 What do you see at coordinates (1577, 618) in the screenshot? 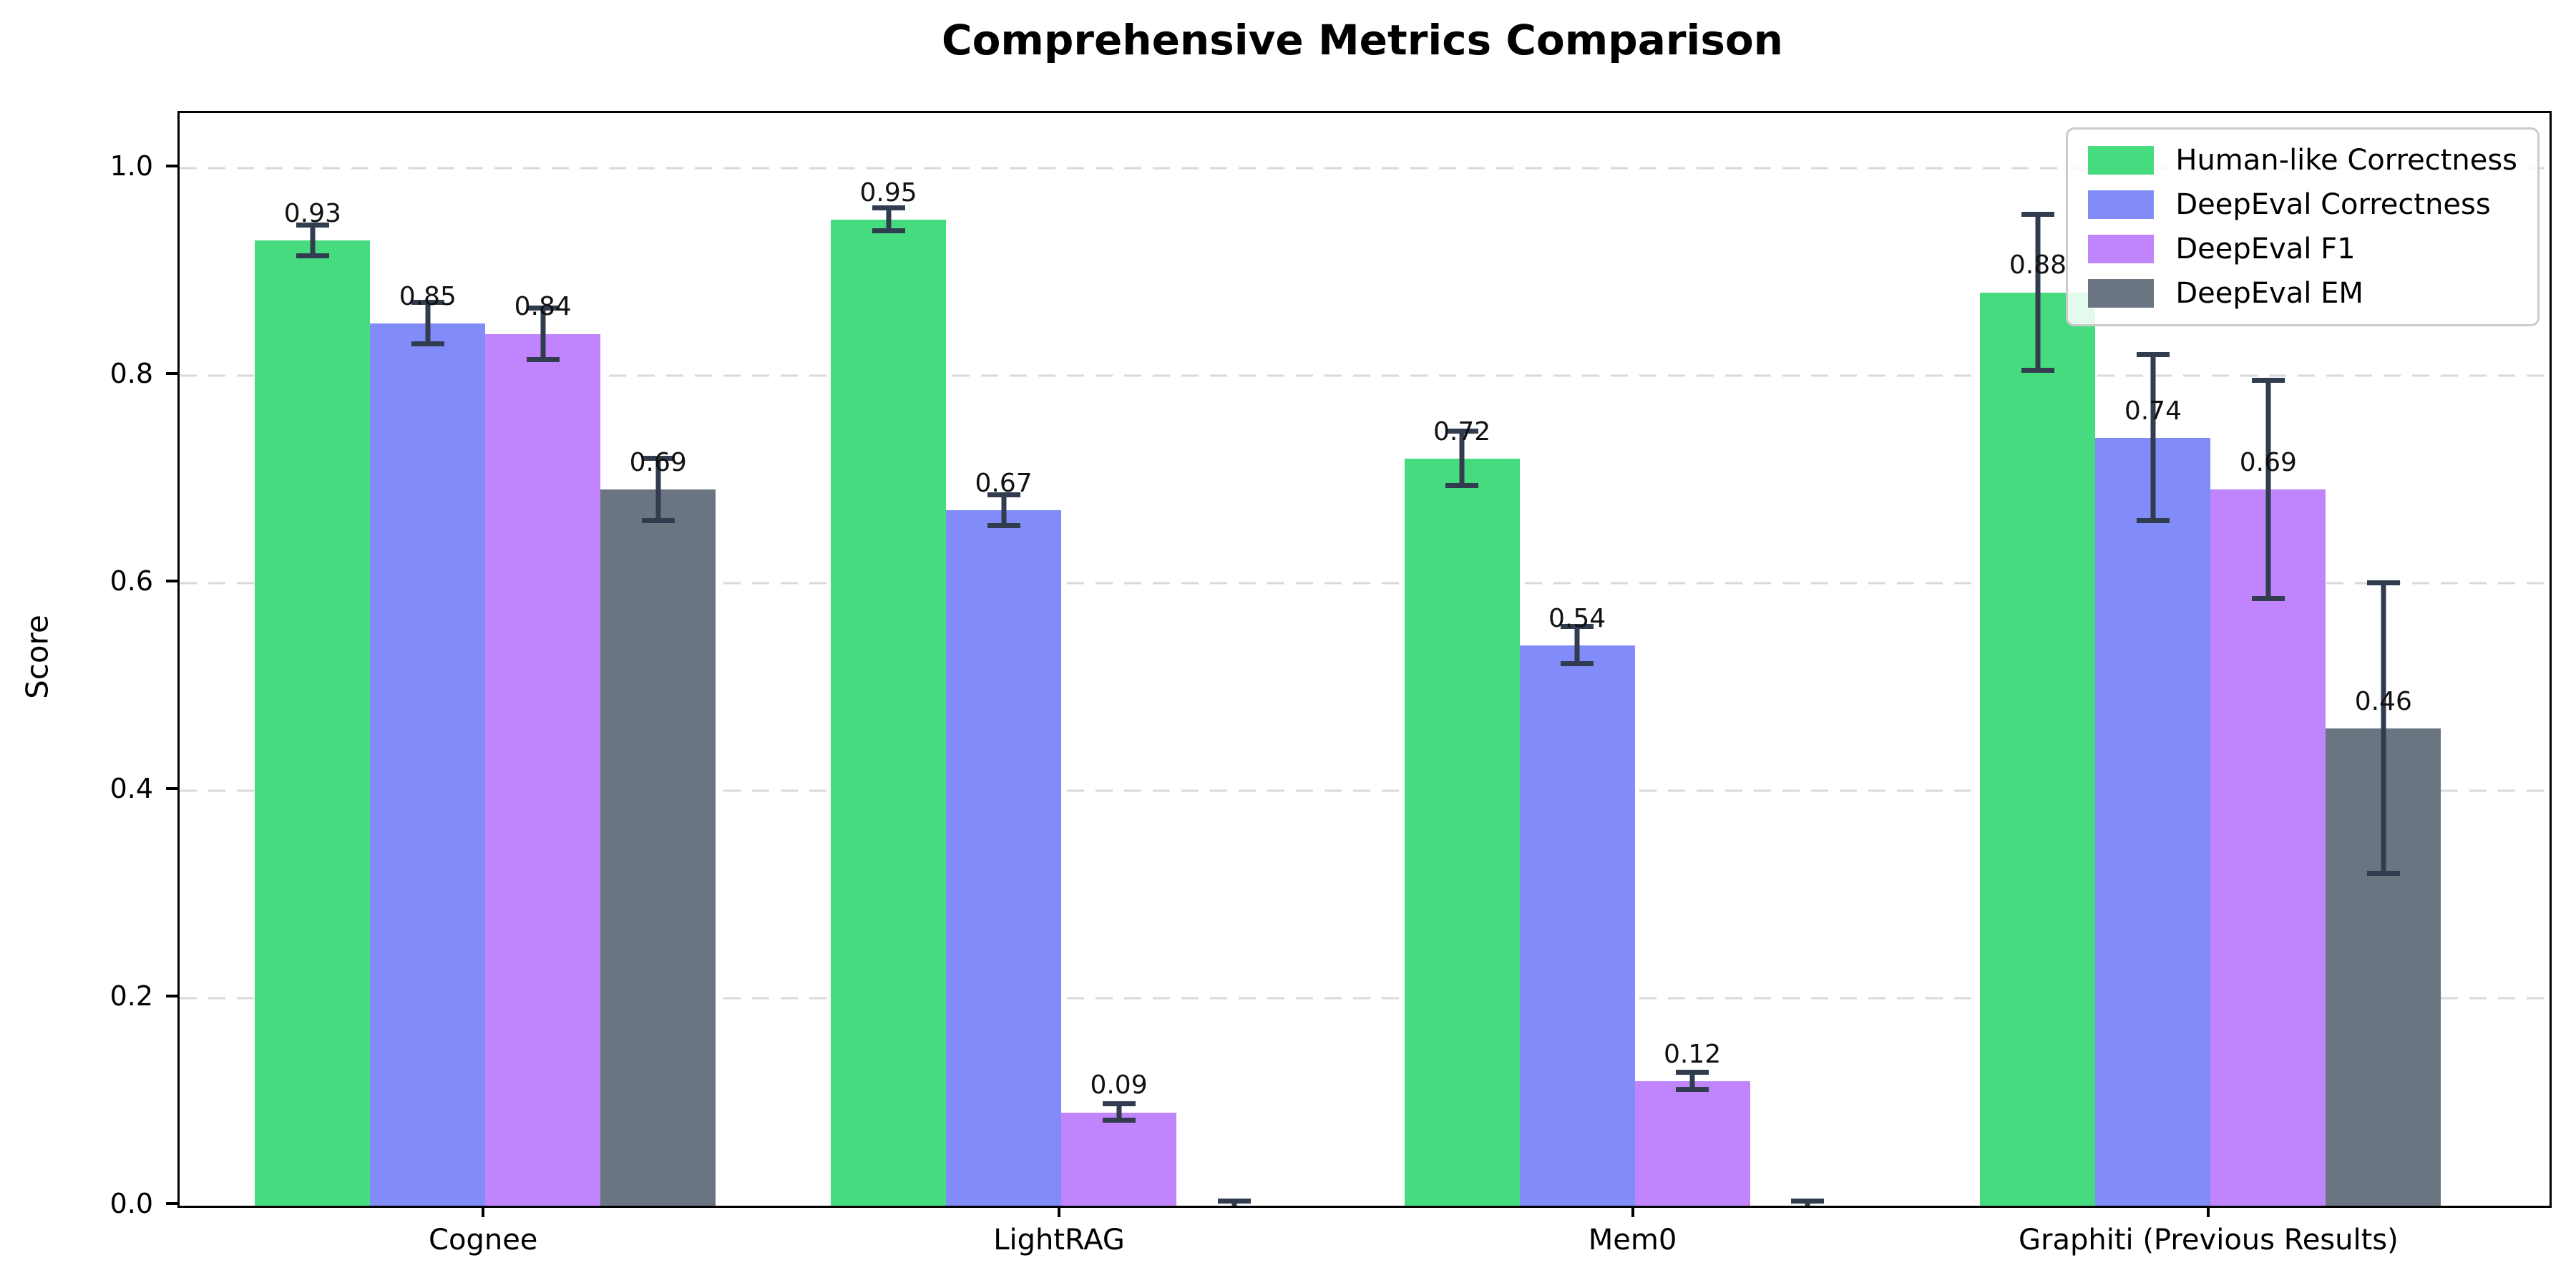
I see `bar-value-label: 0.54` at bounding box center [1577, 618].